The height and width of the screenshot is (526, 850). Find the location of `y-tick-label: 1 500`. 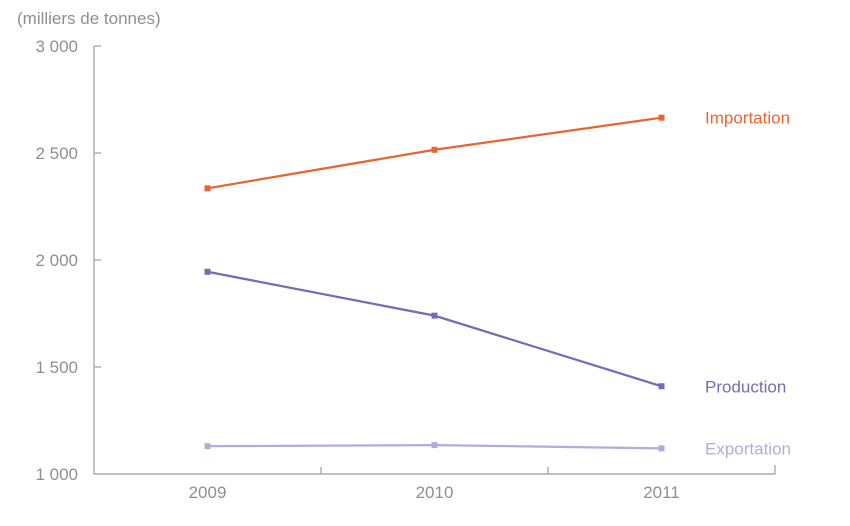

y-tick-label: 1 500 is located at coordinates (56, 367).